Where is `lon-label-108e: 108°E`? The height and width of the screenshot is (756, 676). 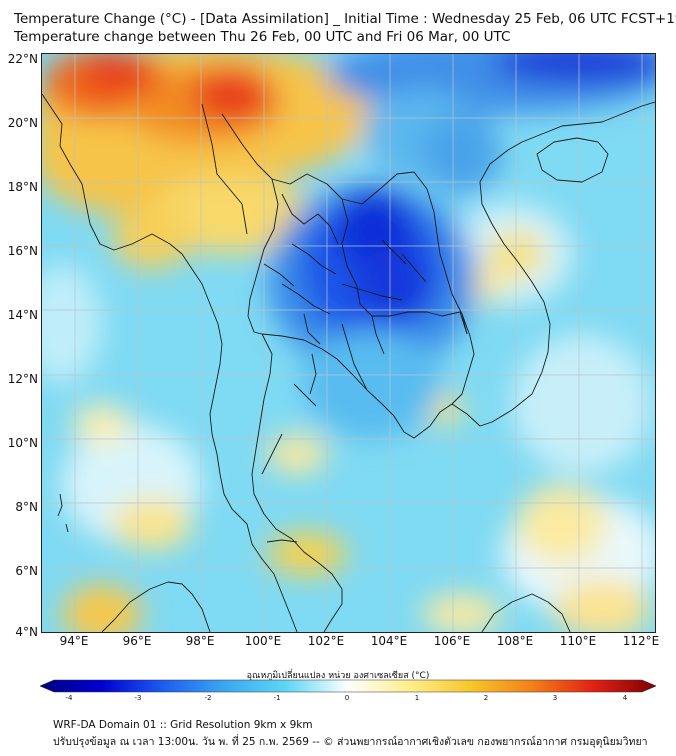
lon-label-108e: 108°E is located at coordinates (515, 641).